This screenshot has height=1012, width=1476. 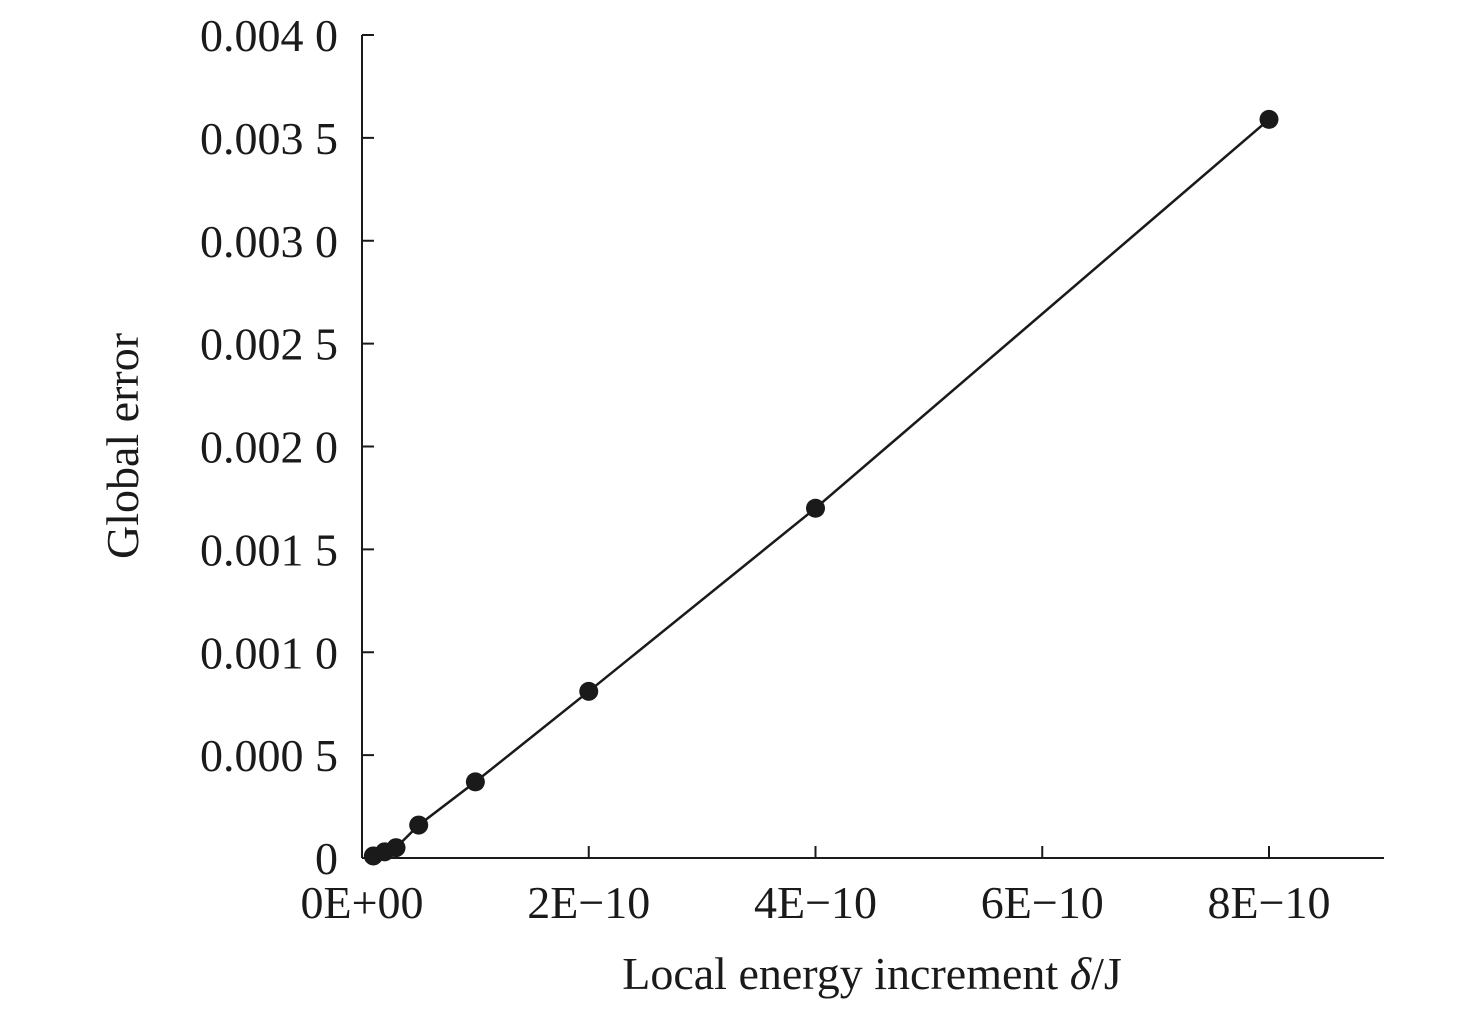 I want to click on x-tick-label: 0E+00, so click(x=361, y=902).